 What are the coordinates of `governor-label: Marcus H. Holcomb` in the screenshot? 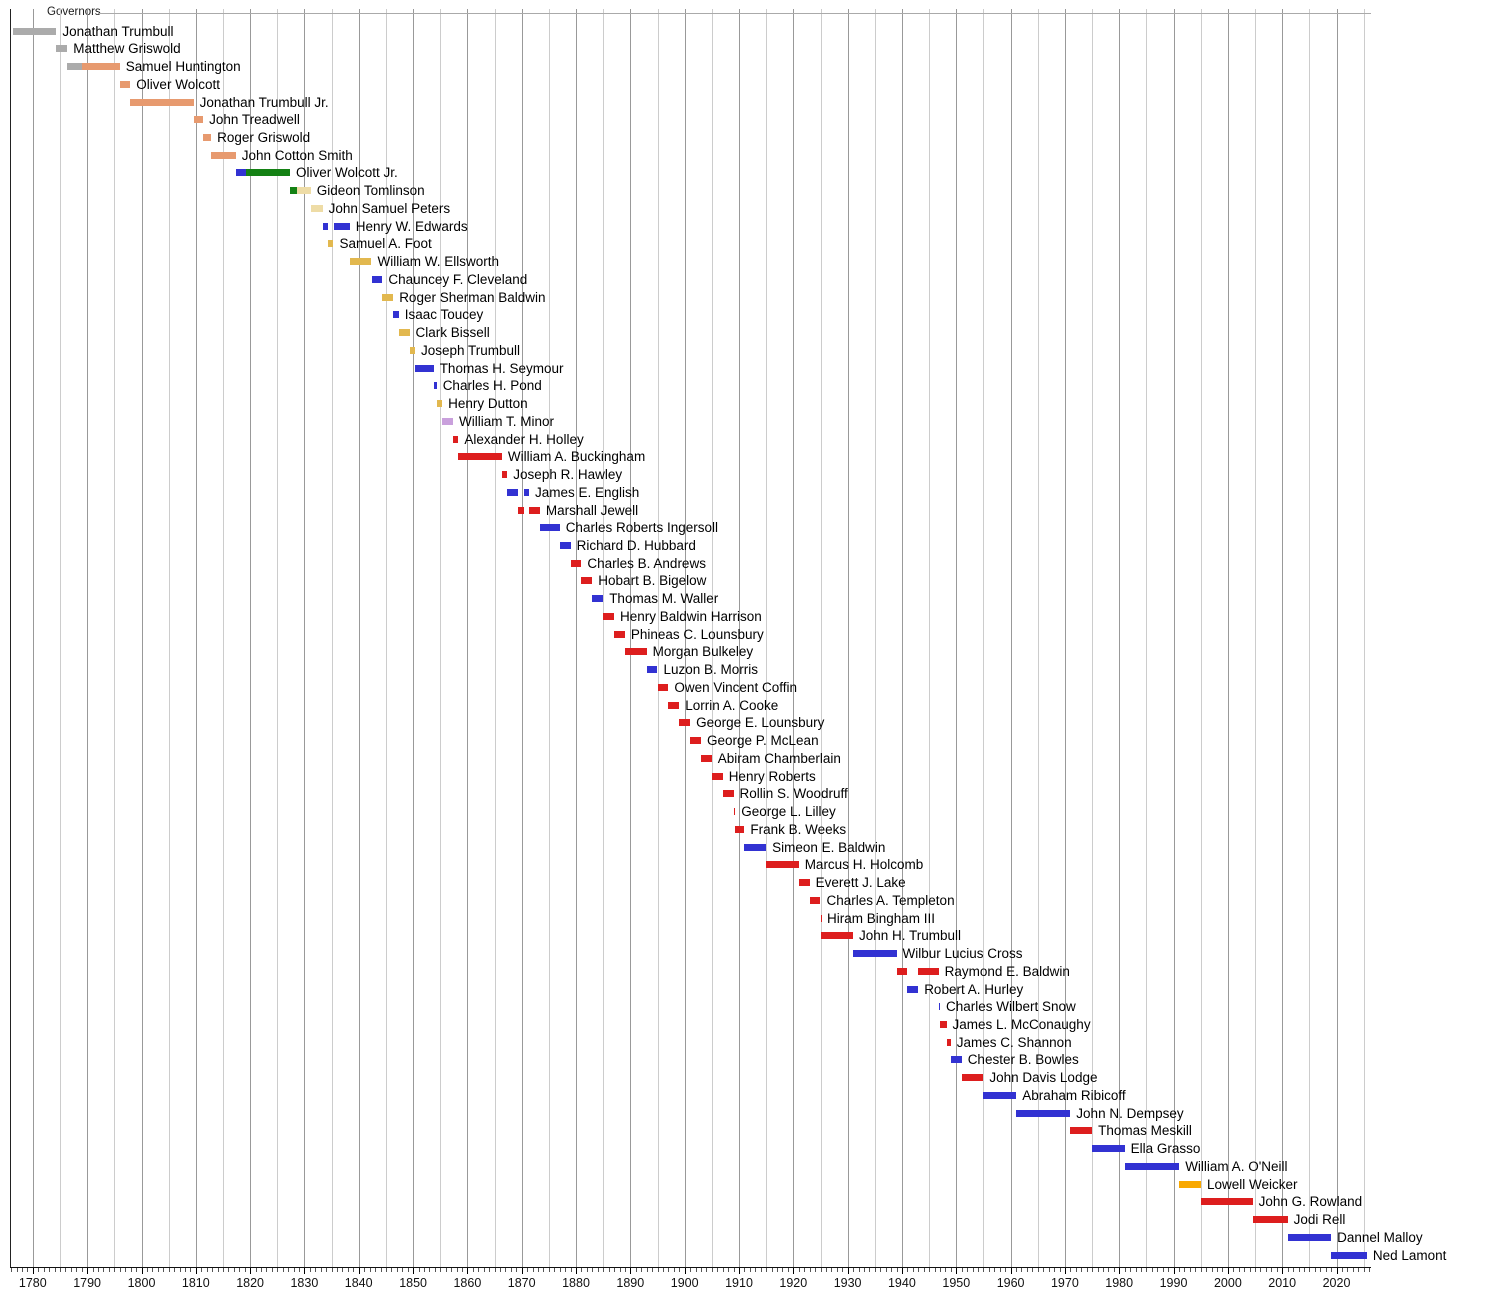 It's located at (864, 865).